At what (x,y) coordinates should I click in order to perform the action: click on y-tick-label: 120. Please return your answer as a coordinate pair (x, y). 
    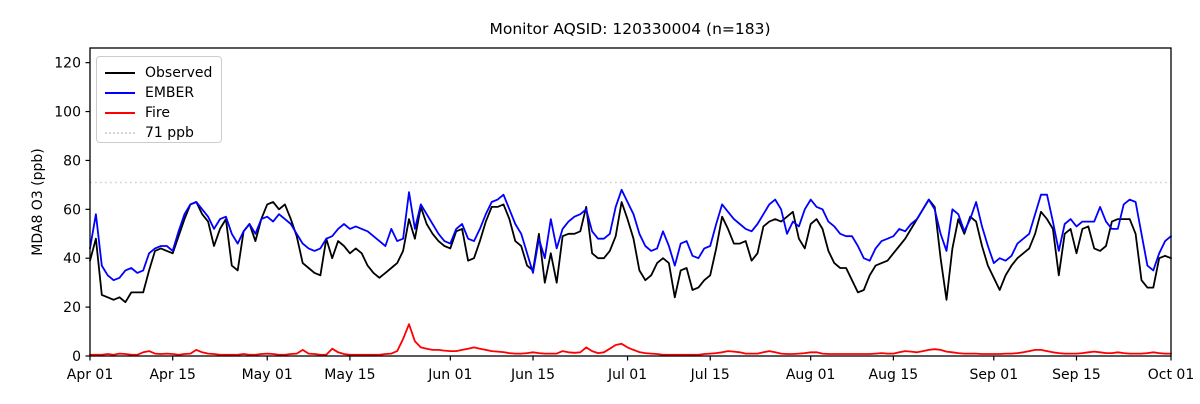
    Looking at the image, I should click on (67, 64).